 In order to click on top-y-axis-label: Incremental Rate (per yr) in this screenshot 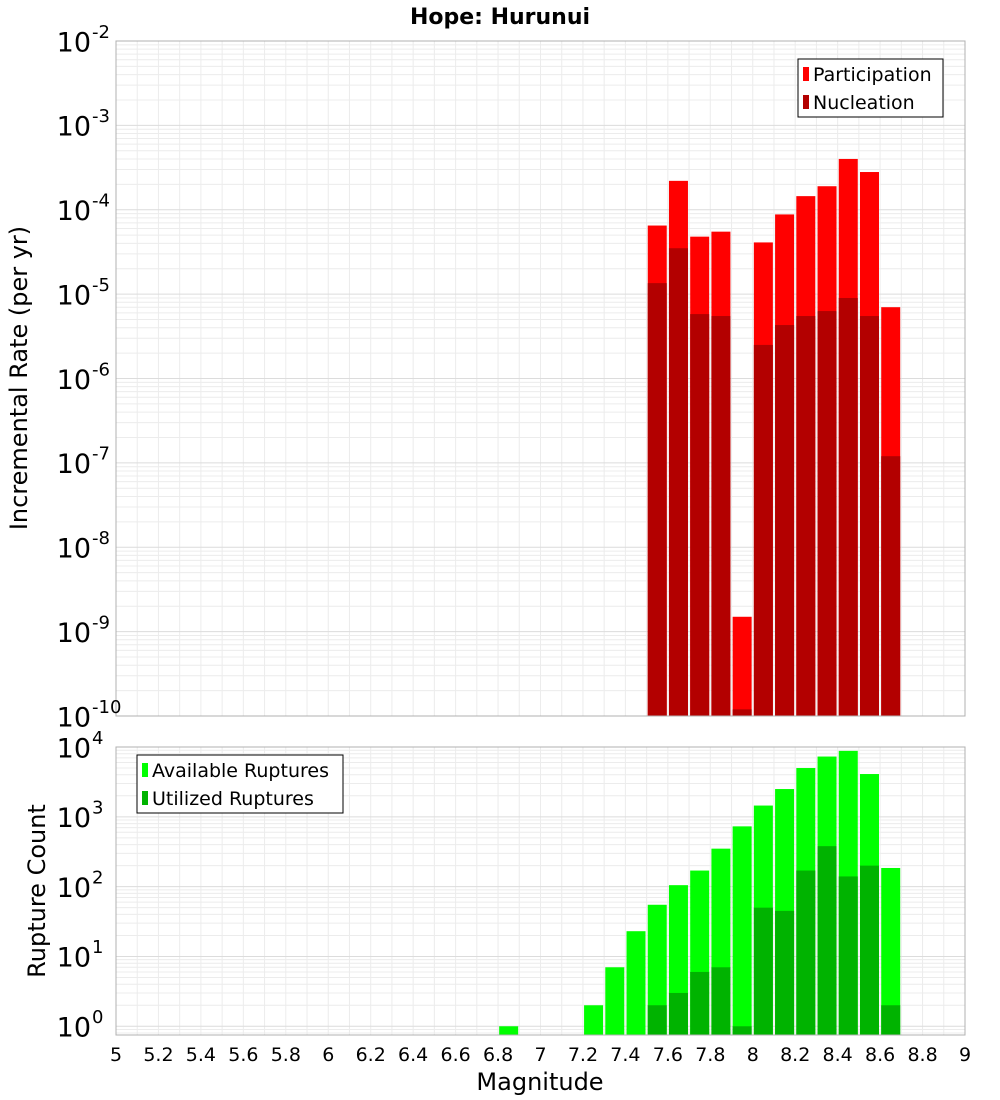, I will do `click(19, 378)`.